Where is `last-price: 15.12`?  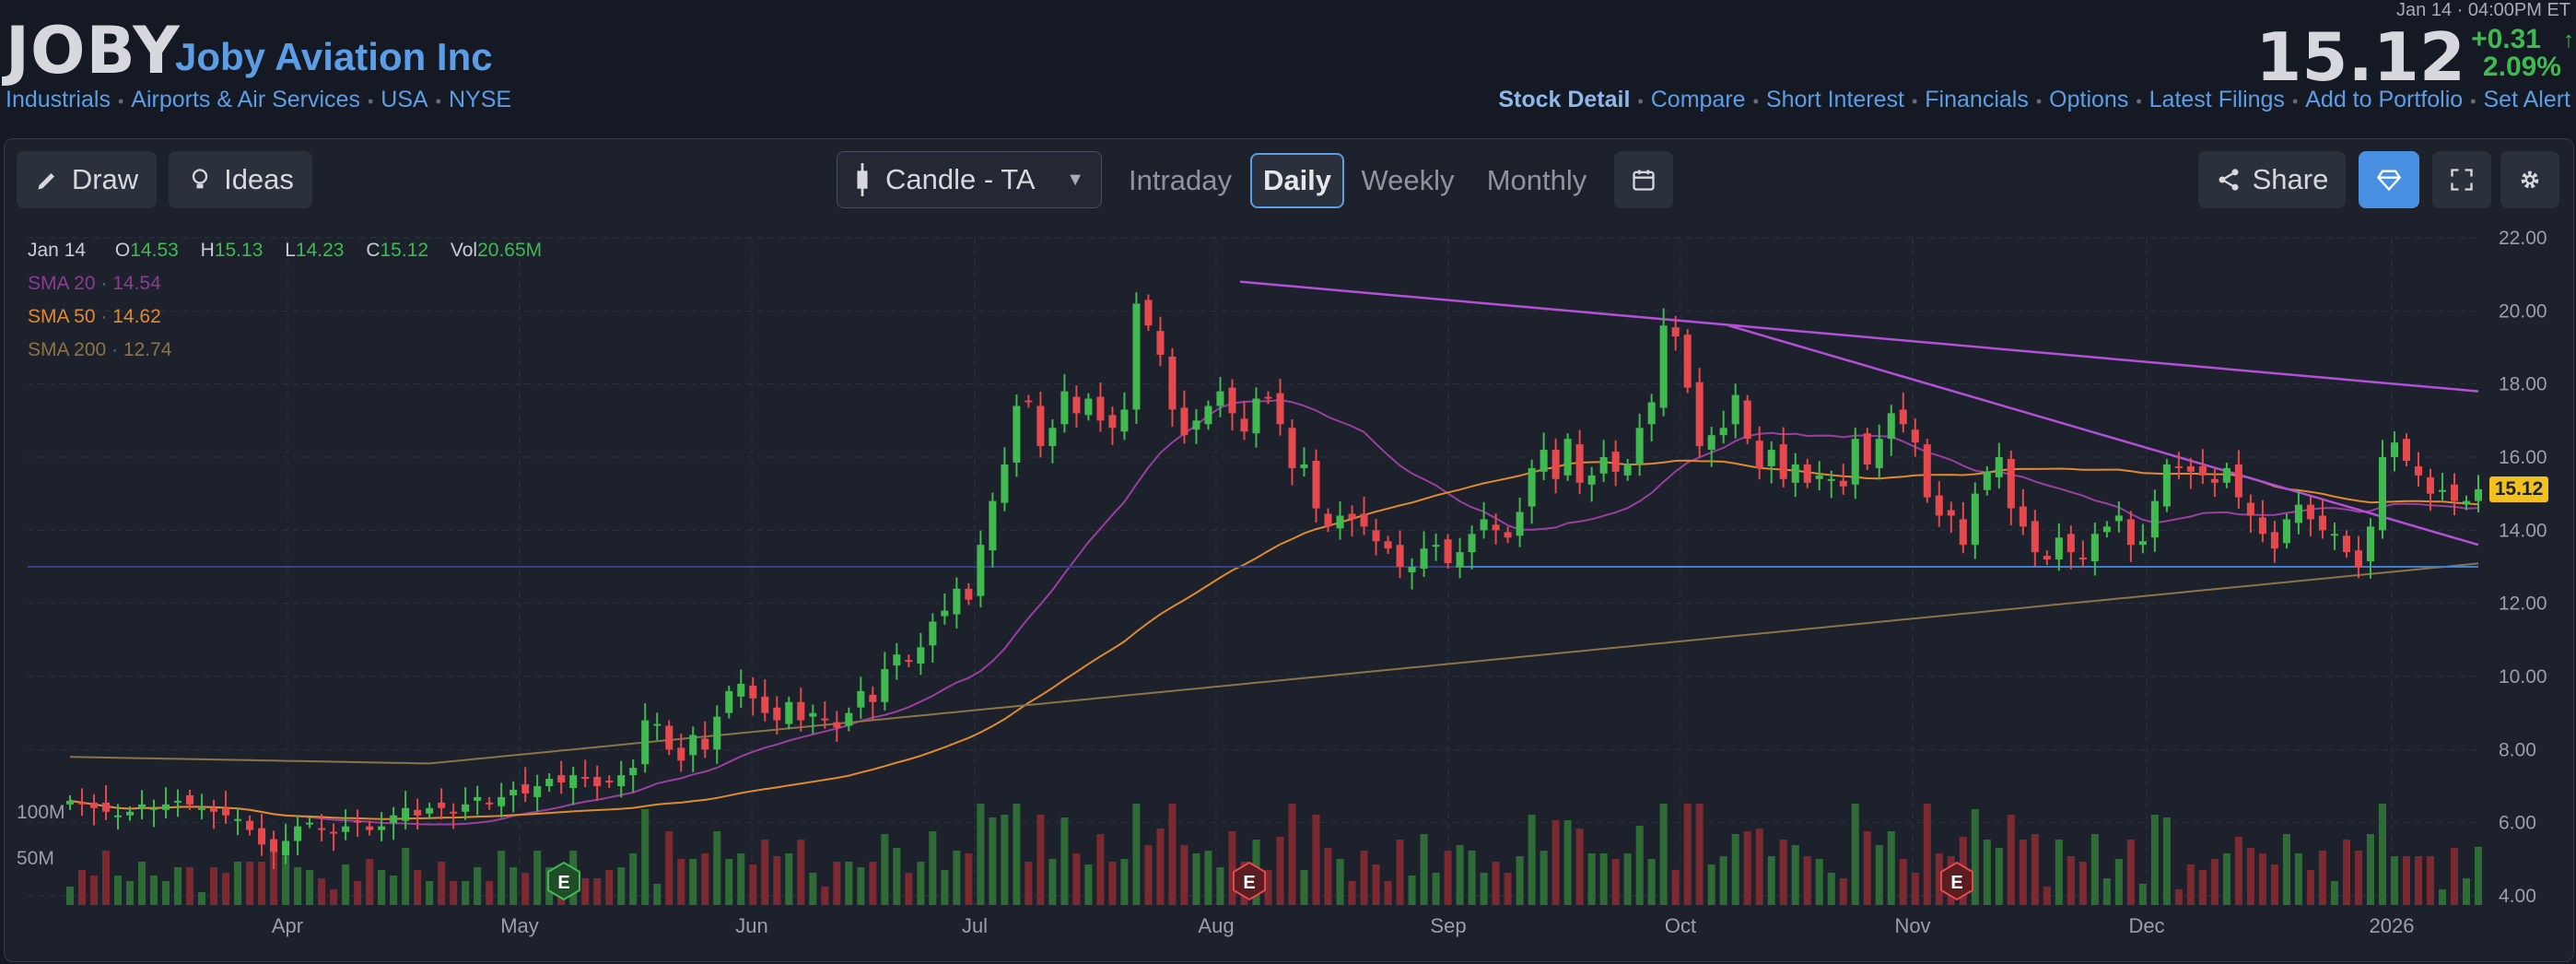 last-price: 15.12 is located at coordinates (2360, 57).